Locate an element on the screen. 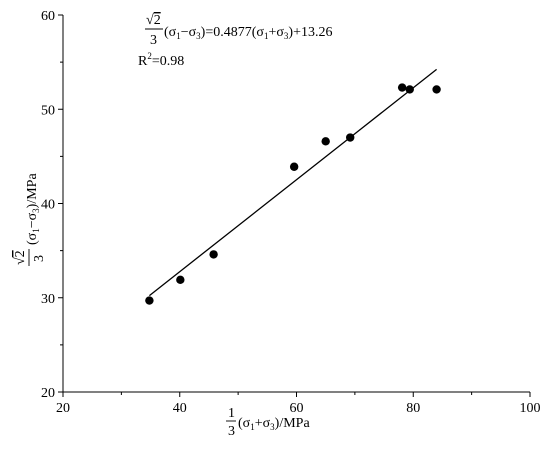  x-tick-label: 40 is located at coordinates (180, 408).